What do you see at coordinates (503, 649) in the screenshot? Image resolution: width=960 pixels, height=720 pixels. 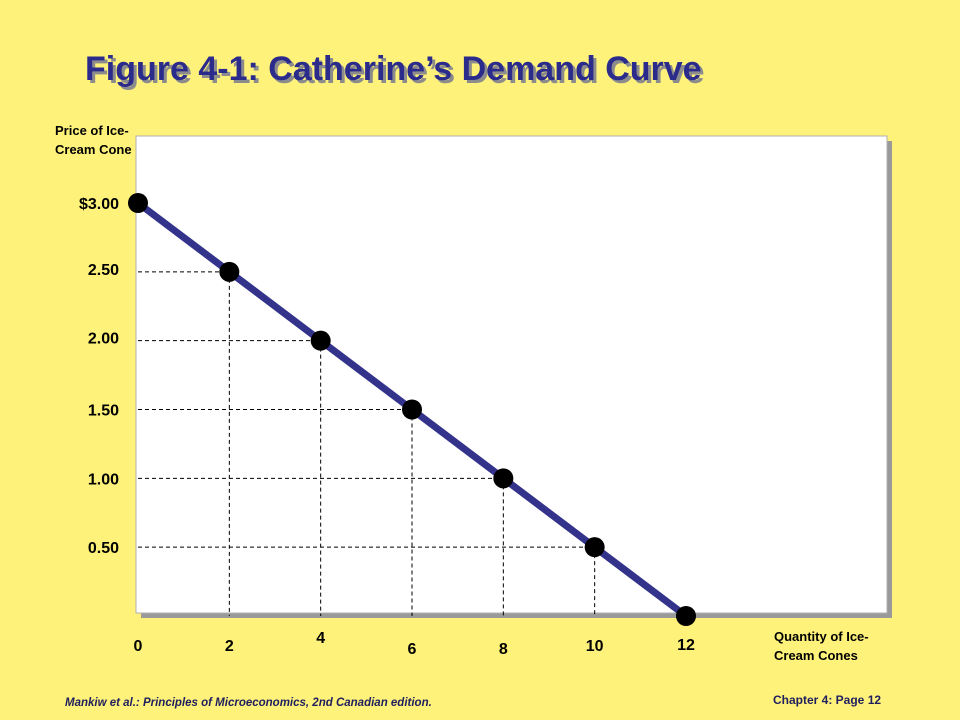 I see `x-tick-label: 8` at bounding box center [503, 649].